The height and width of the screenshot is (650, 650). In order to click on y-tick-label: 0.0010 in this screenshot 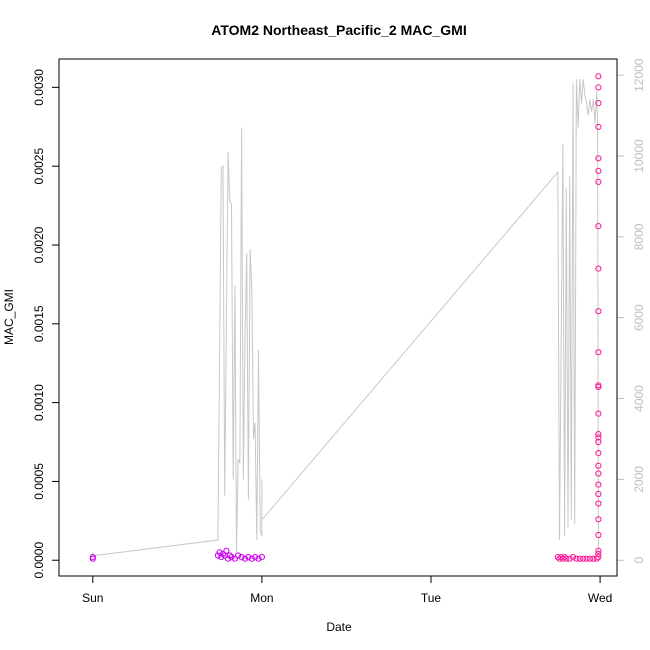, I will do `click(39, 402)`.